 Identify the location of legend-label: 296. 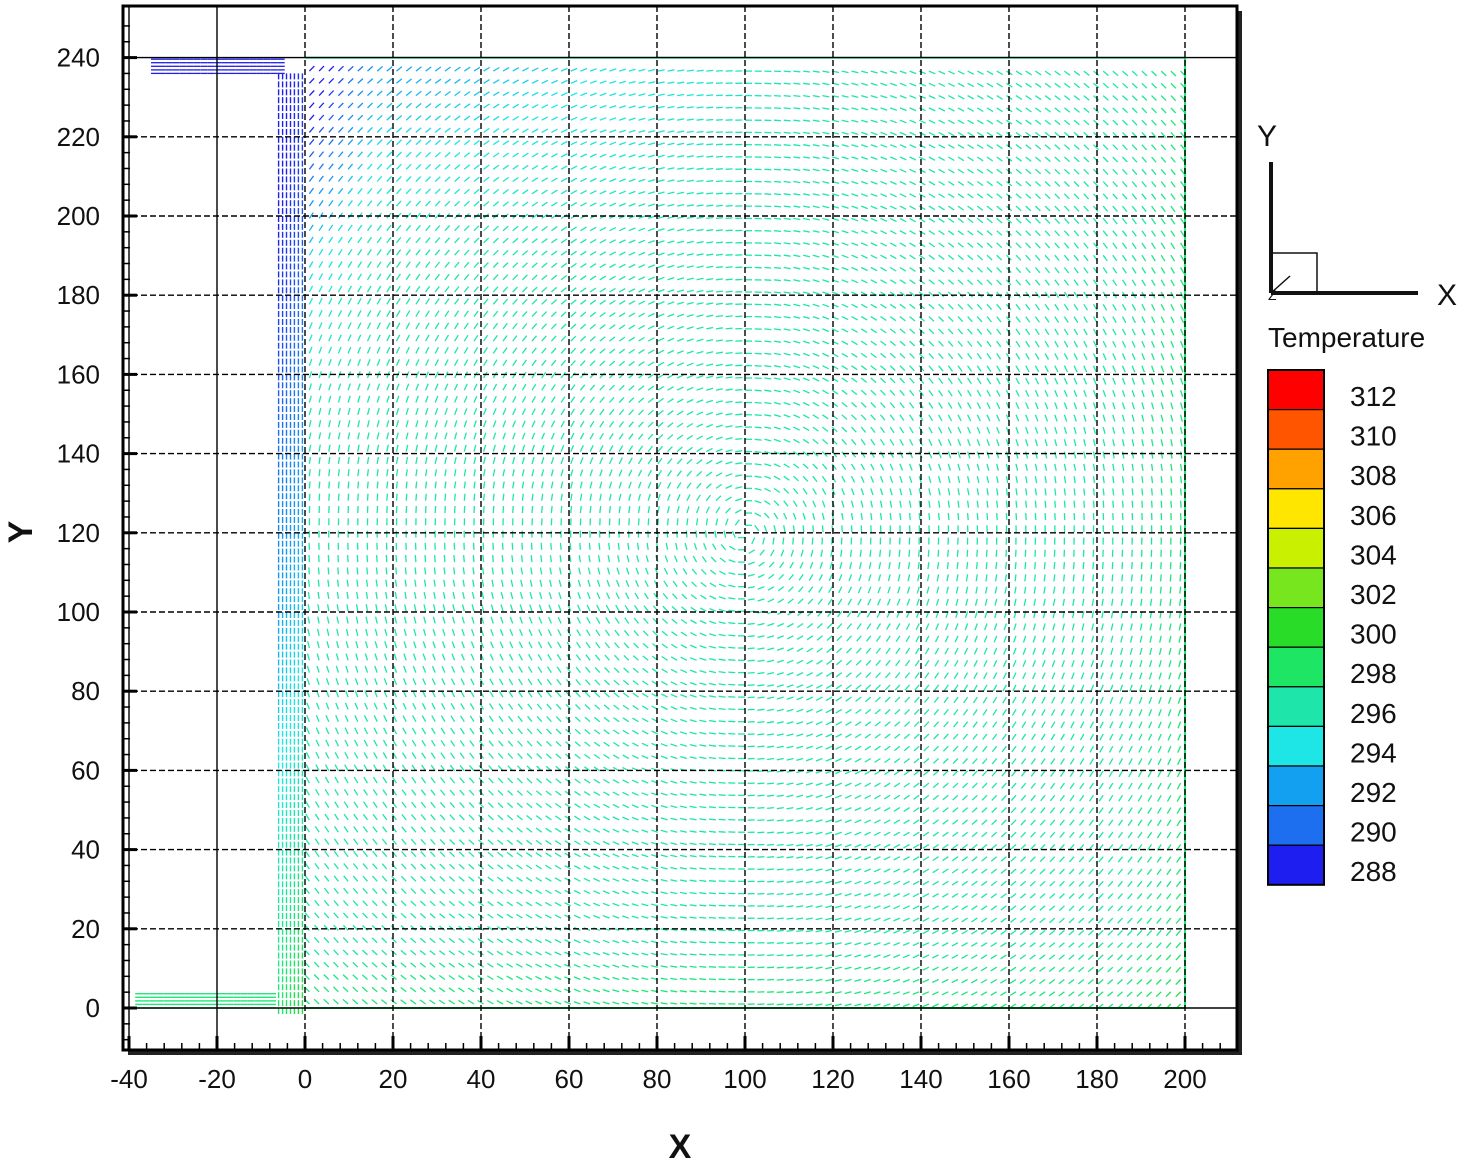
(1373, 713).